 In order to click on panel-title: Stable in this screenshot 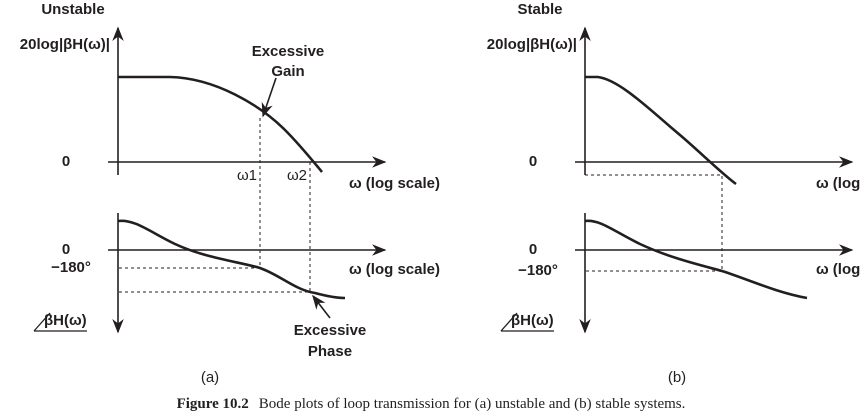, I will do `click(539, 9)`.